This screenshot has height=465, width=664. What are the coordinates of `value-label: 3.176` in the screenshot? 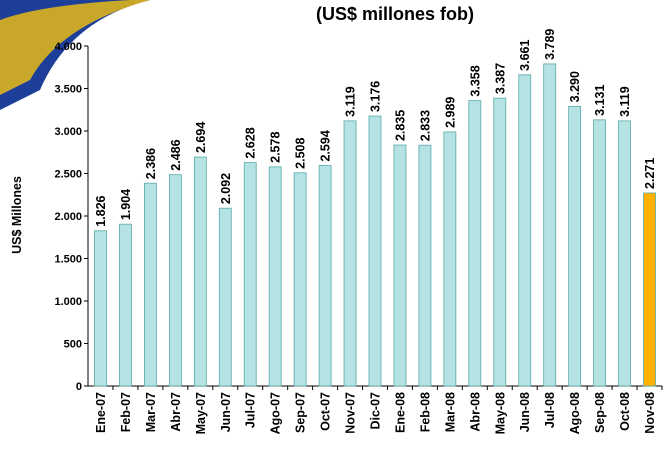 It's located at (376, 96).